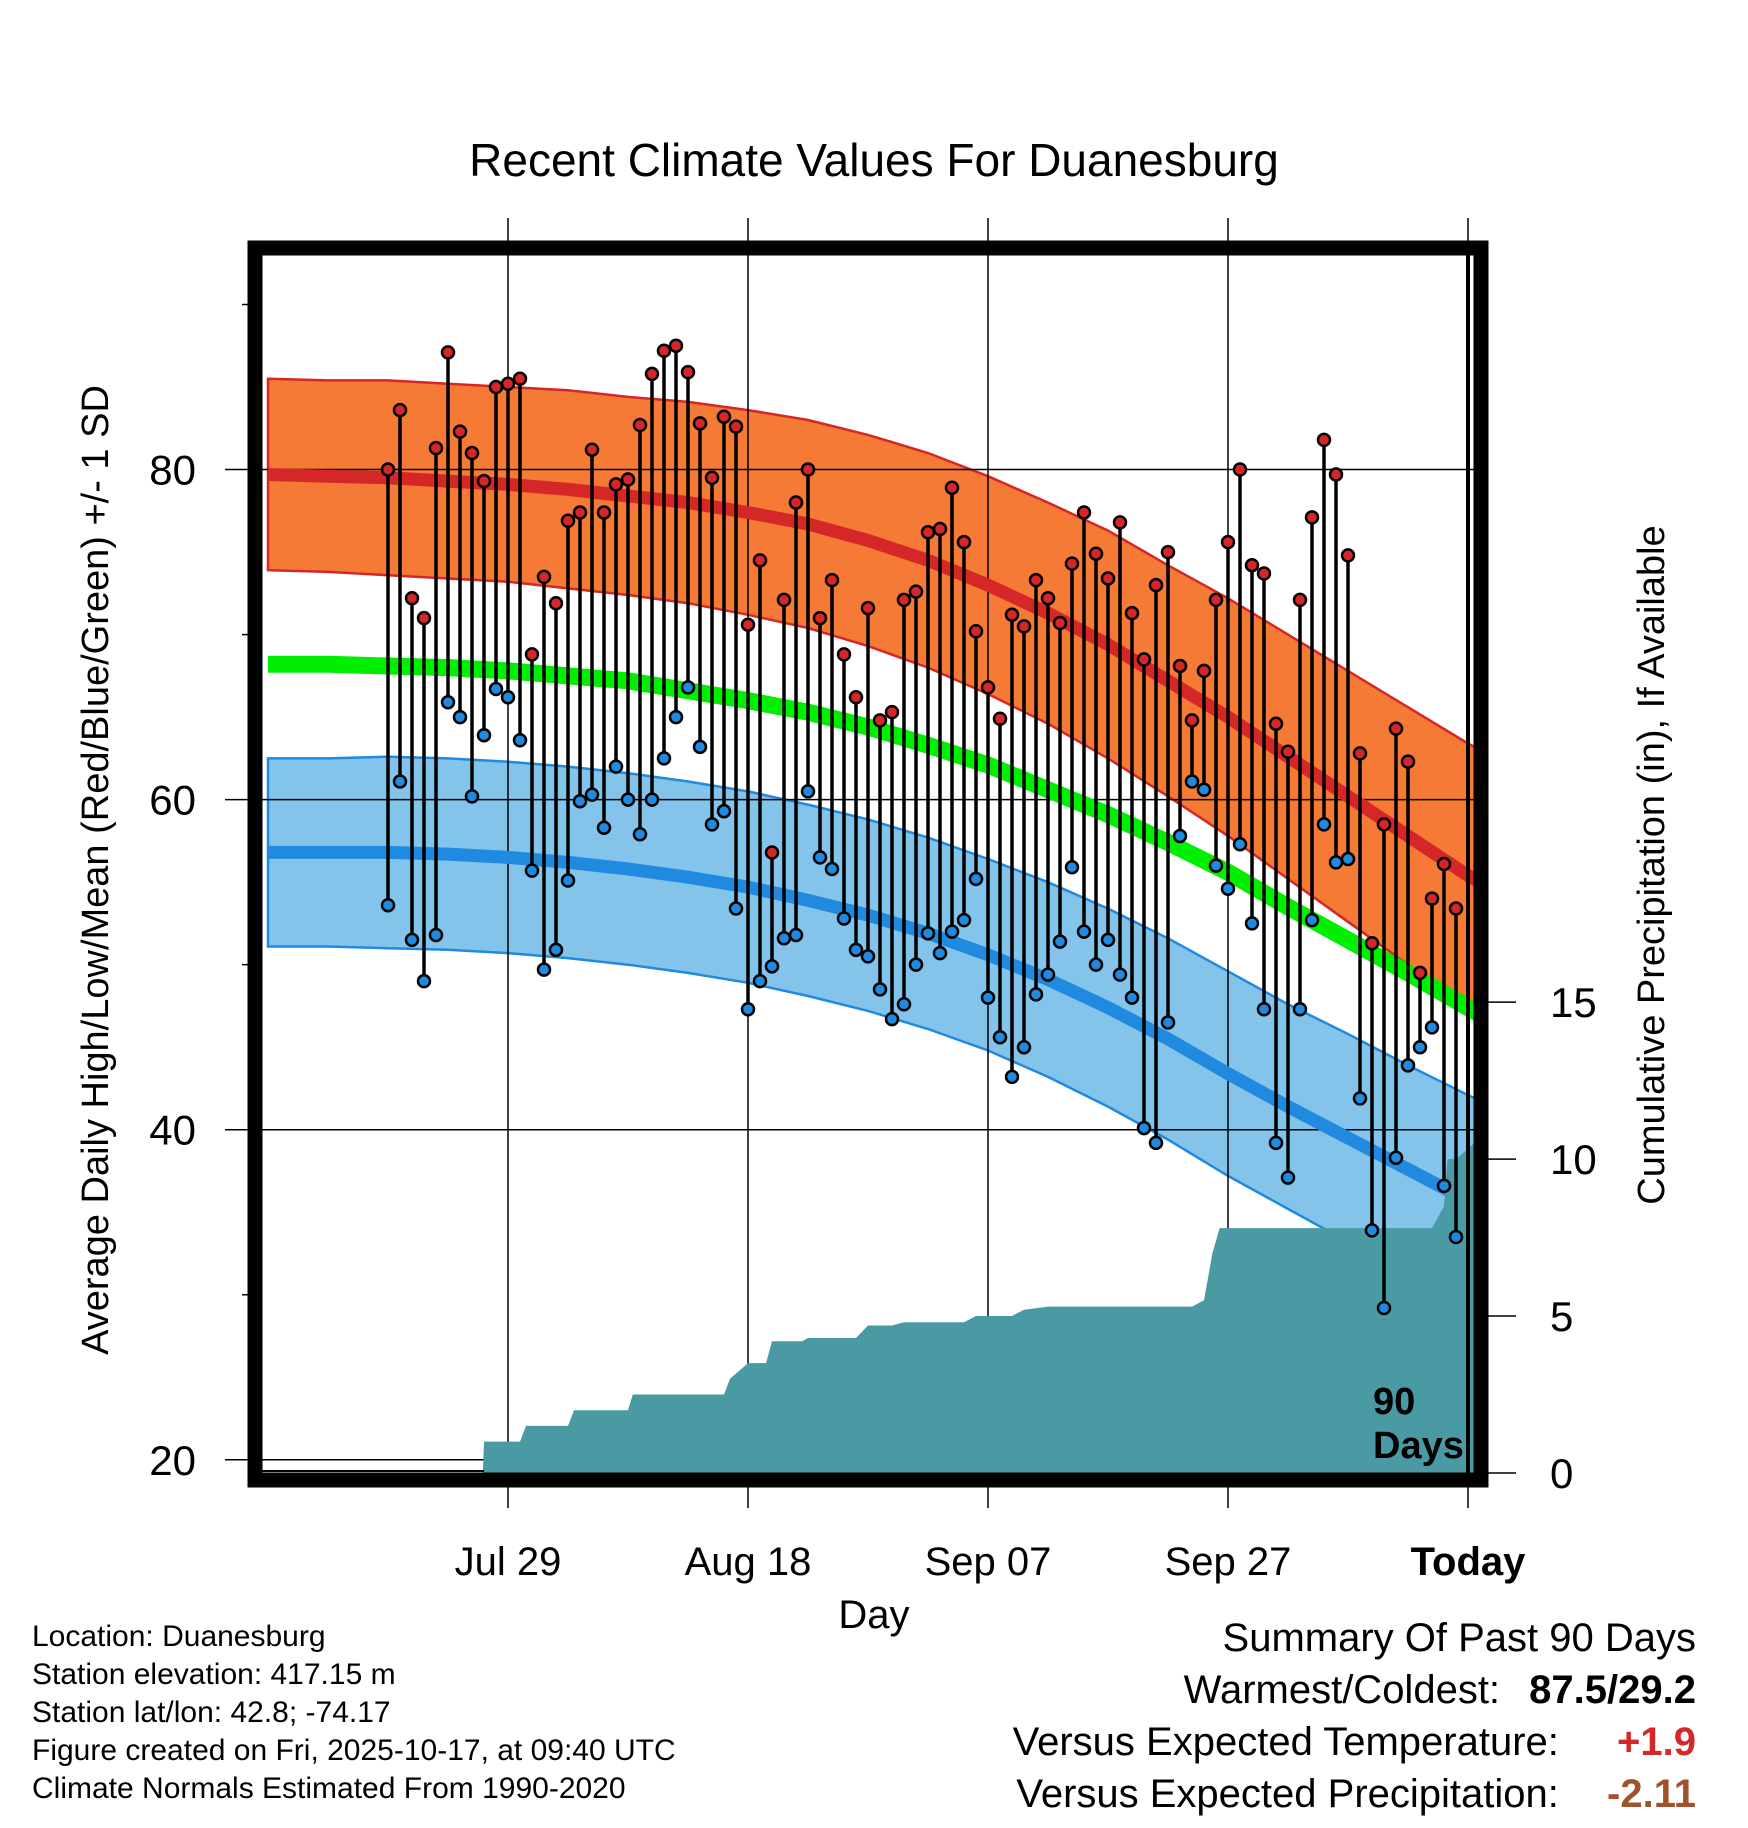 The image size is (1748, 1828). What do you see at coordinates (988, 1562) in the screenshot?
I see `x-tick-label: Sep 07` at bounding box center [988, 1562].